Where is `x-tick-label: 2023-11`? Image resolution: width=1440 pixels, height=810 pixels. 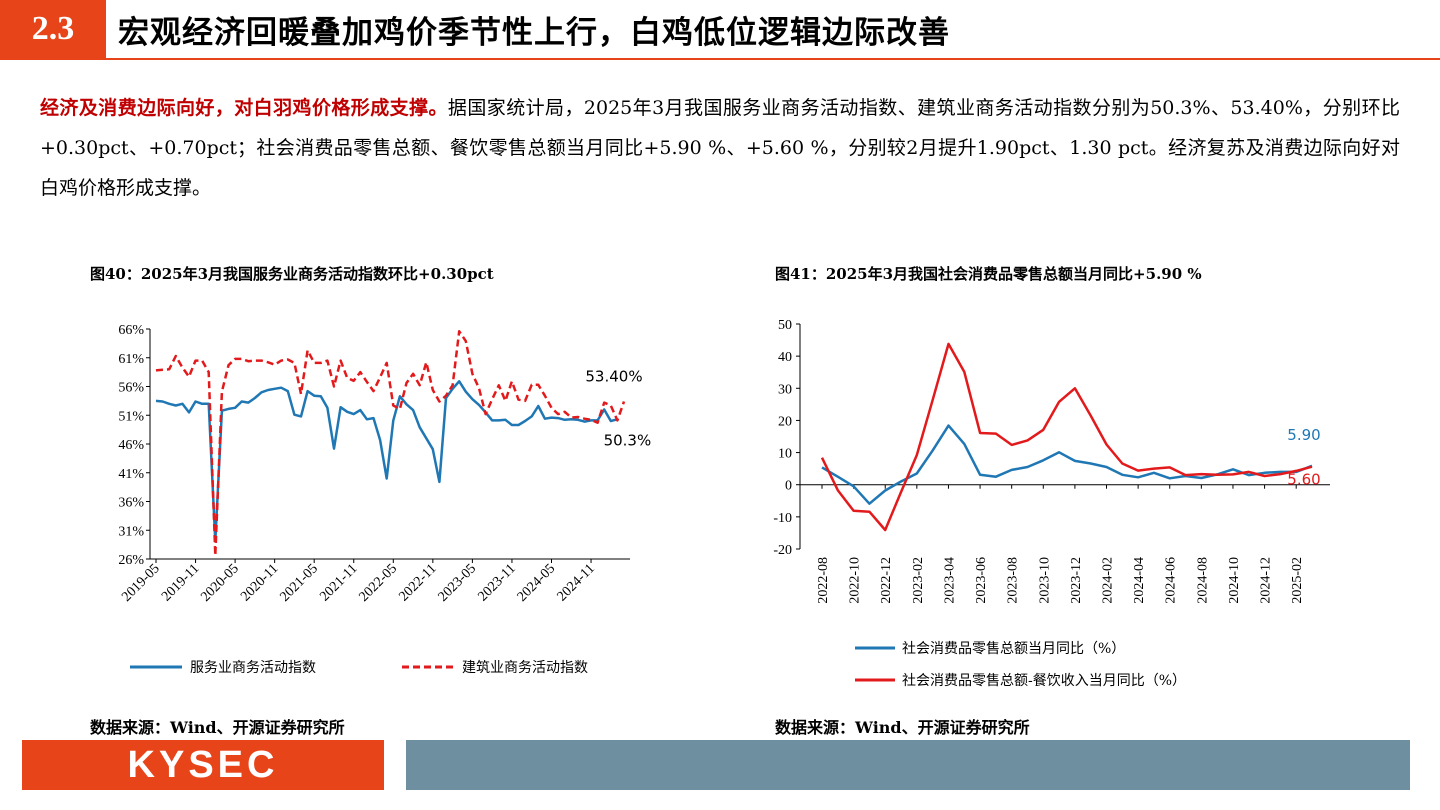 x-tick-label: 2023-11 is located at coordinates (497, 582).